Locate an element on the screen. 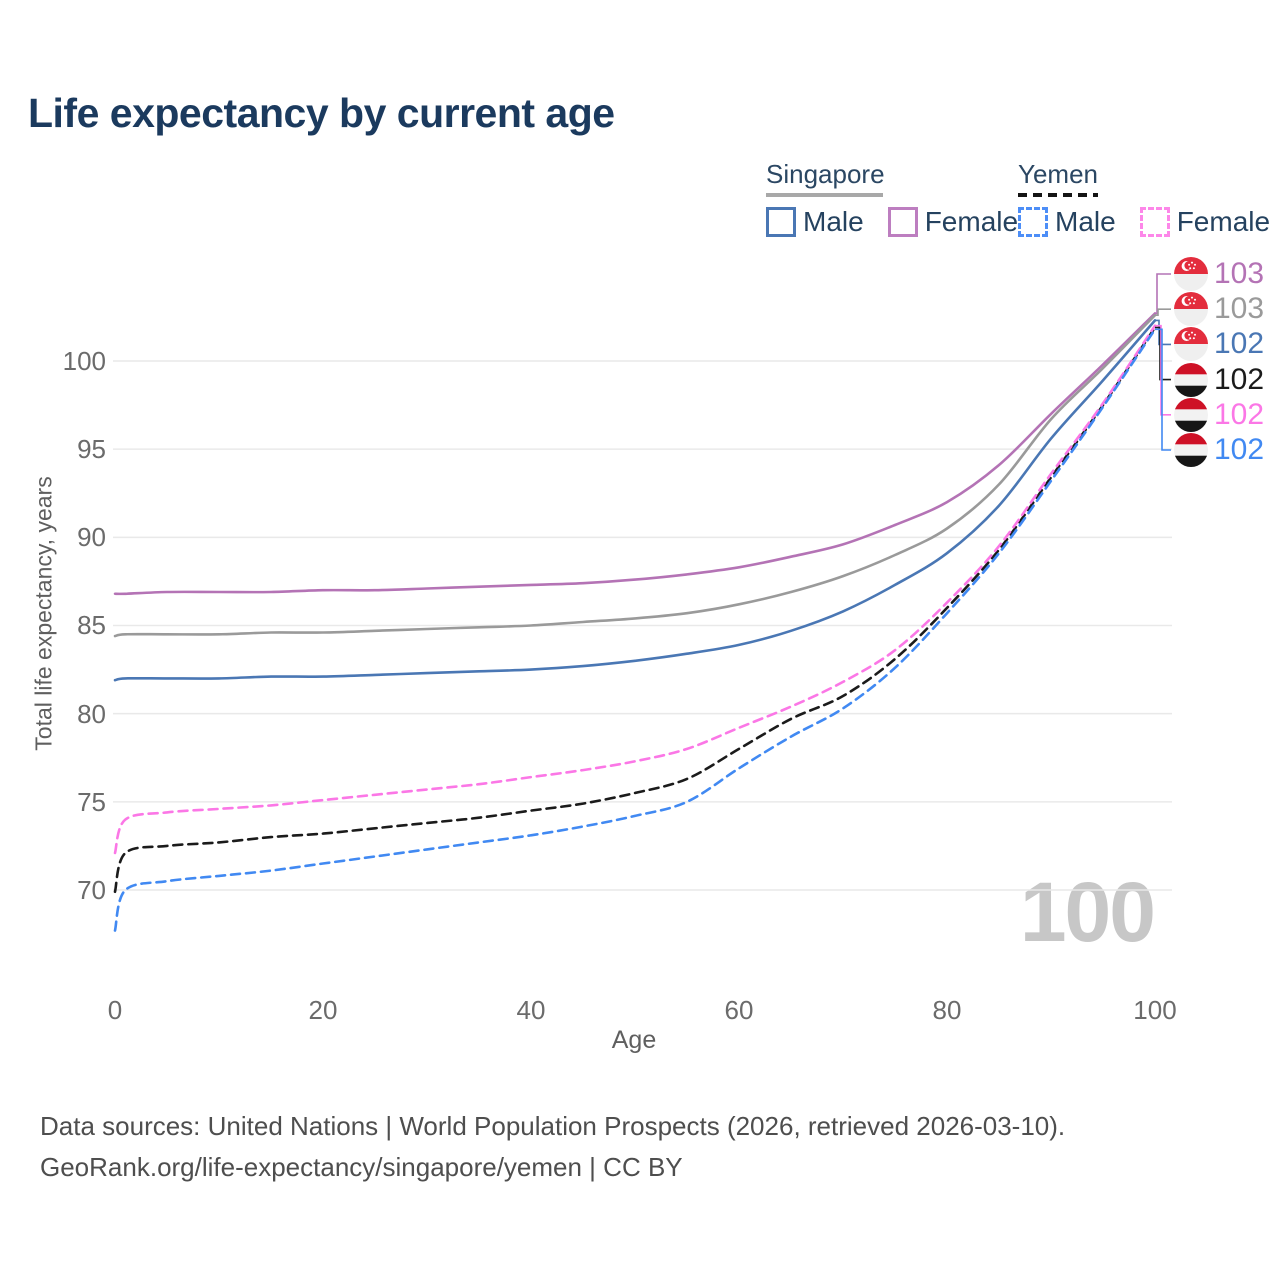  legend-group-yemen: Yemen Male Female is located at coordinates (1144, 199).